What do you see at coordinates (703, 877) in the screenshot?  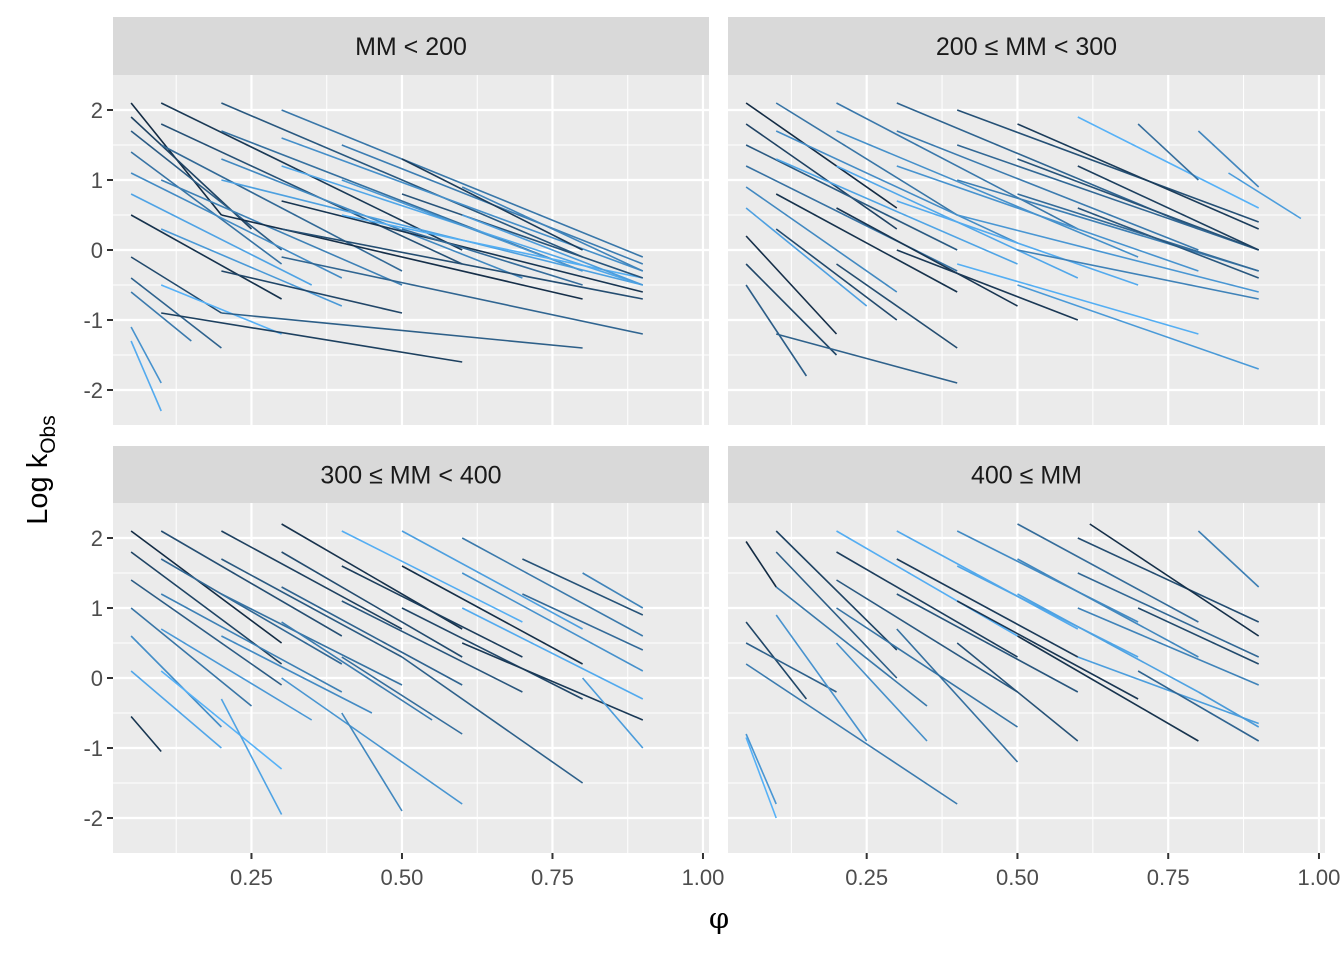 I see `x-tick-label: 1.00` at bounding box center [703, 877].